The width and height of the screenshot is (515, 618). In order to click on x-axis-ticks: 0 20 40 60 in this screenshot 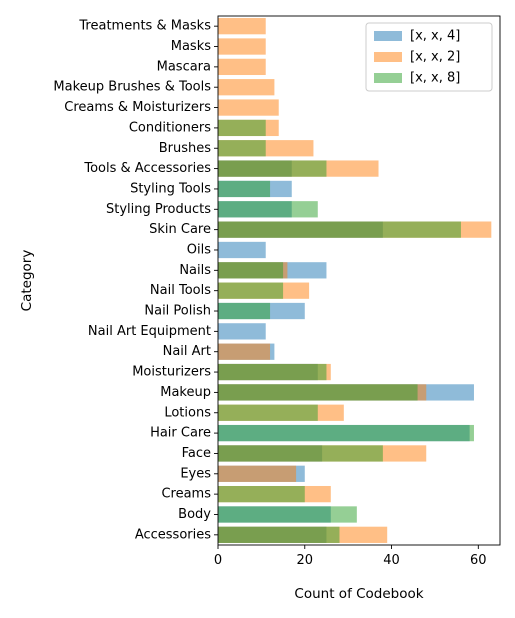, I will do `click(350, 556)`.